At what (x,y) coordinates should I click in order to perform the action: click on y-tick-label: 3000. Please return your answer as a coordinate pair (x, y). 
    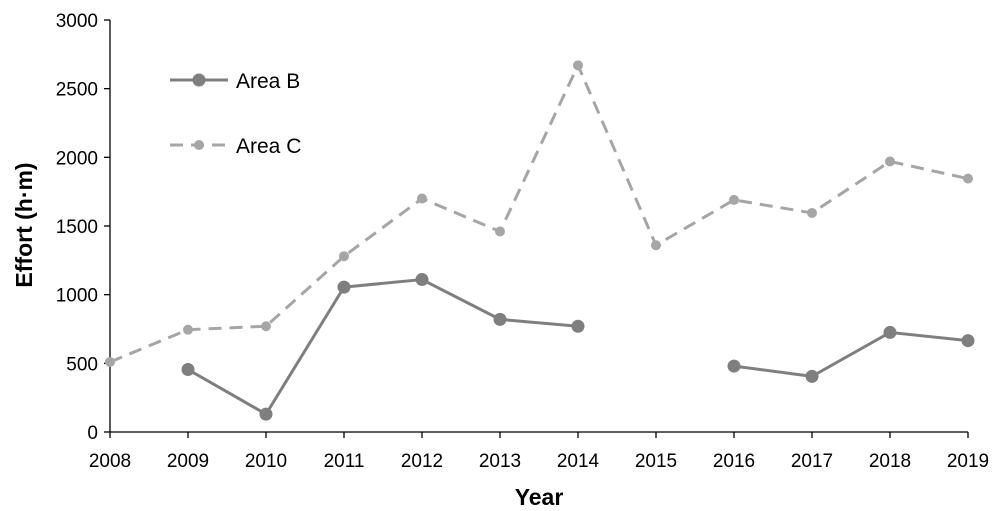
    Looking at the image, I should click on (77, 21).